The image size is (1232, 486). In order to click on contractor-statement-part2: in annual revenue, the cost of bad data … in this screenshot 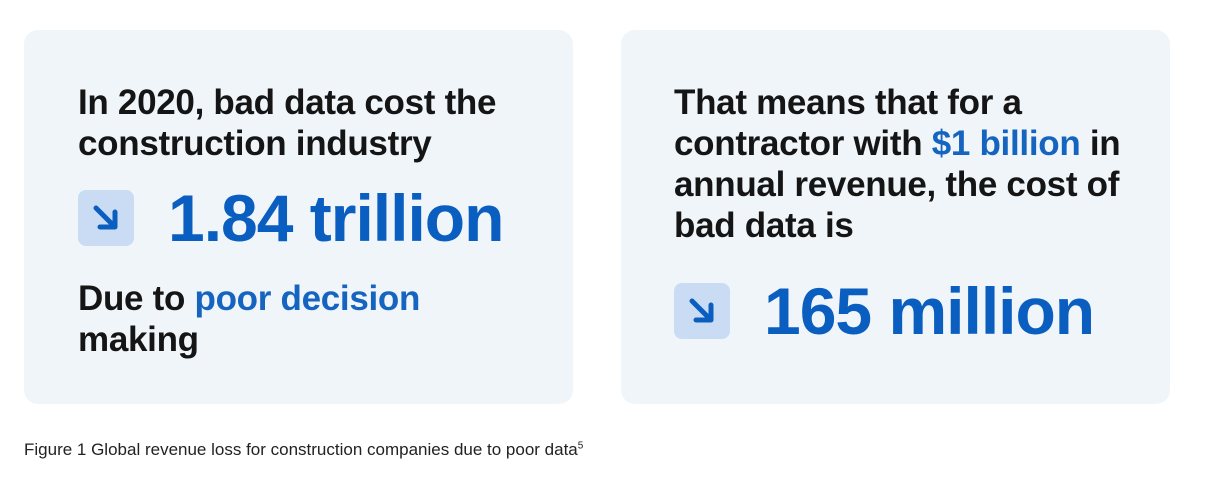, I will do `click(897, 184)`.